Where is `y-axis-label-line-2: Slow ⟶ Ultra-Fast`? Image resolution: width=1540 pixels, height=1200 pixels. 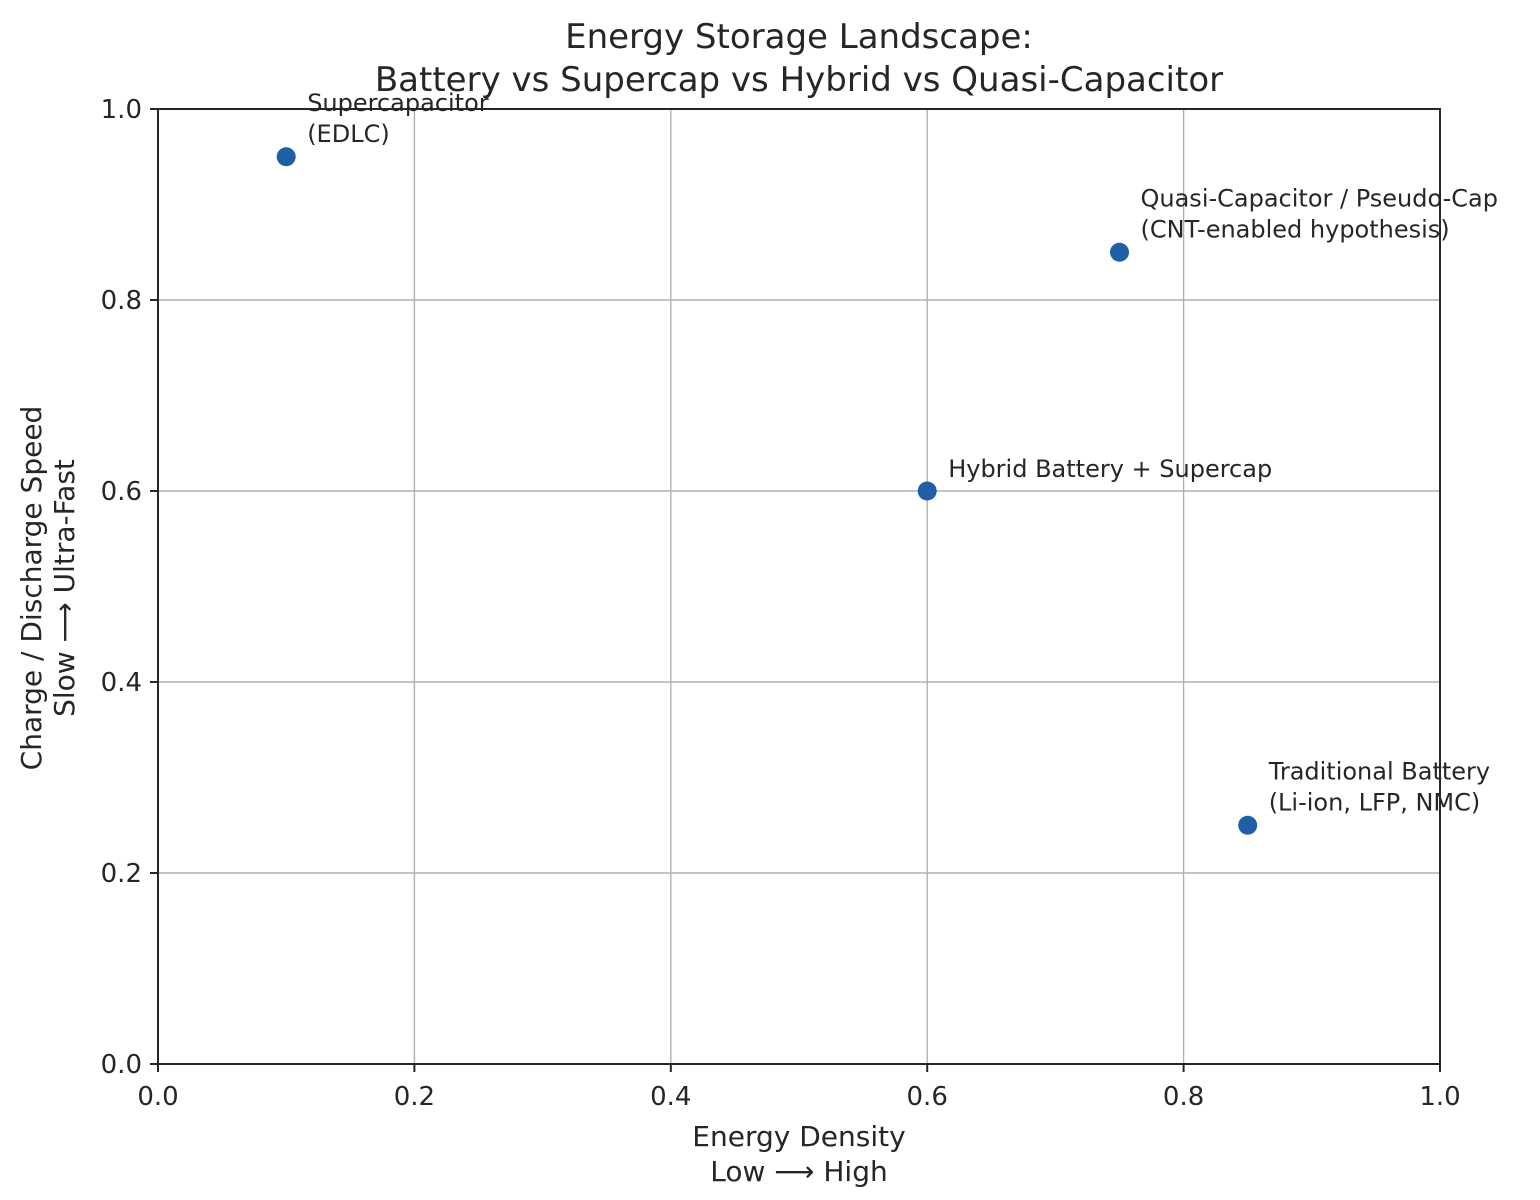
y-axis-label-line-2: Slow ⟶ Ultra-Fast is located at coordinates (64, 588).